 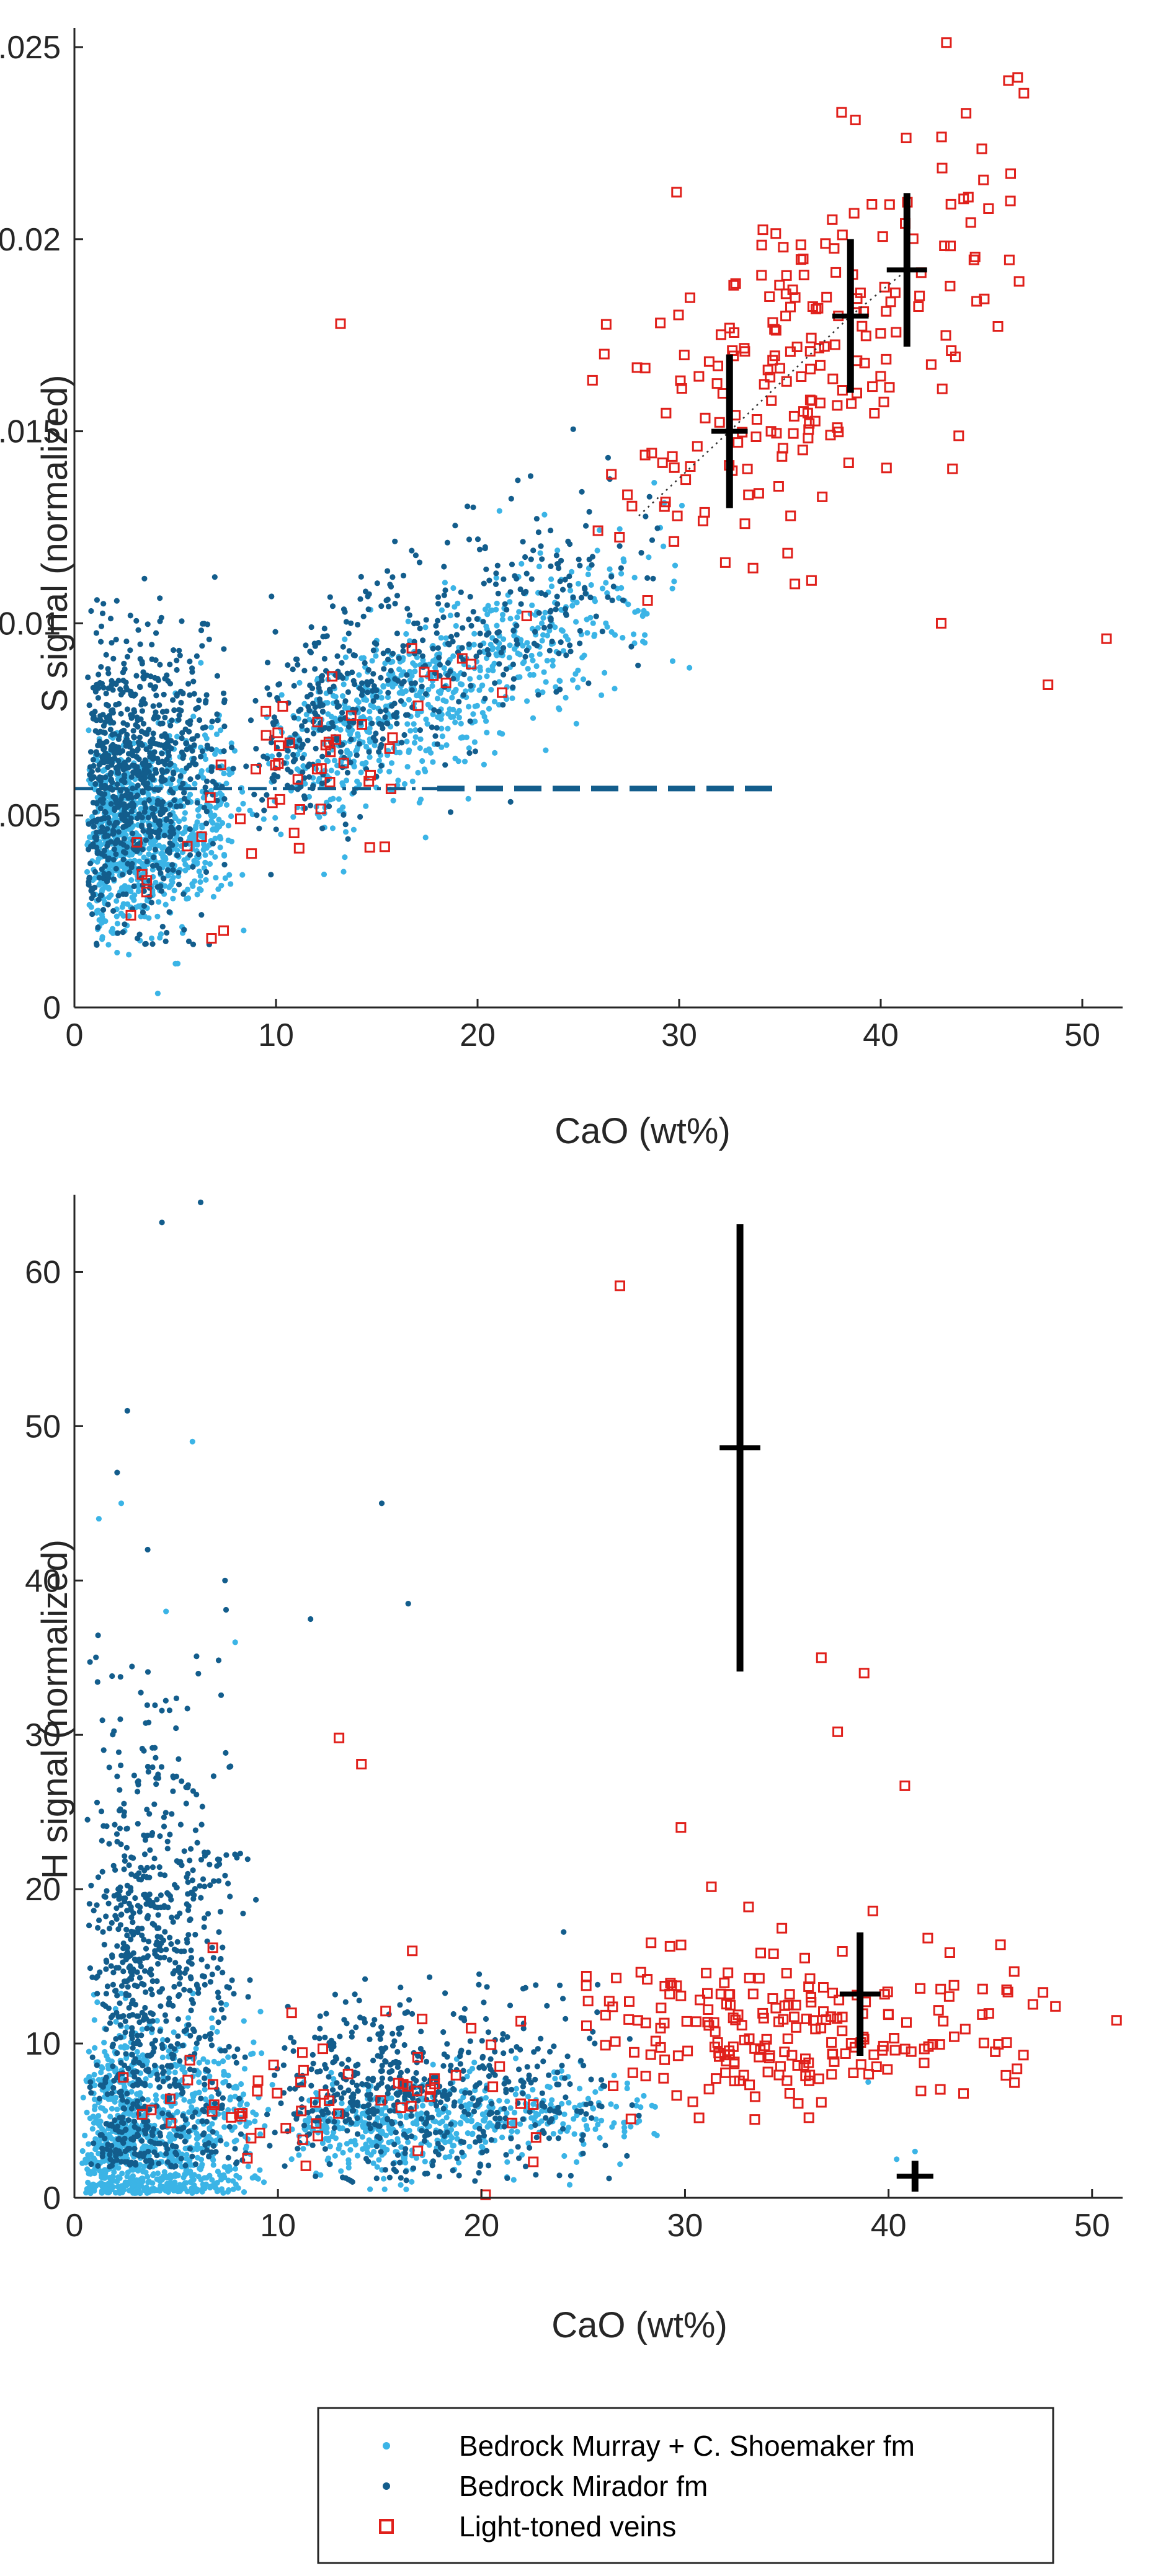 What do you see at coordinates (679, 1035) in the screenshot?
I see `s-x-tick-label: 30` at bounding box center [679, 1035].